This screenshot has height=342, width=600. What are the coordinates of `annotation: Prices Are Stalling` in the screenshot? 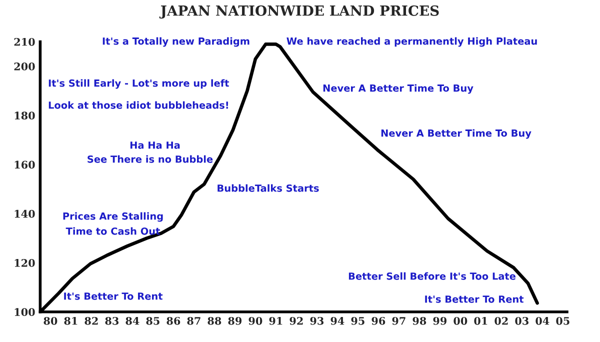 It's located at (113, 217).